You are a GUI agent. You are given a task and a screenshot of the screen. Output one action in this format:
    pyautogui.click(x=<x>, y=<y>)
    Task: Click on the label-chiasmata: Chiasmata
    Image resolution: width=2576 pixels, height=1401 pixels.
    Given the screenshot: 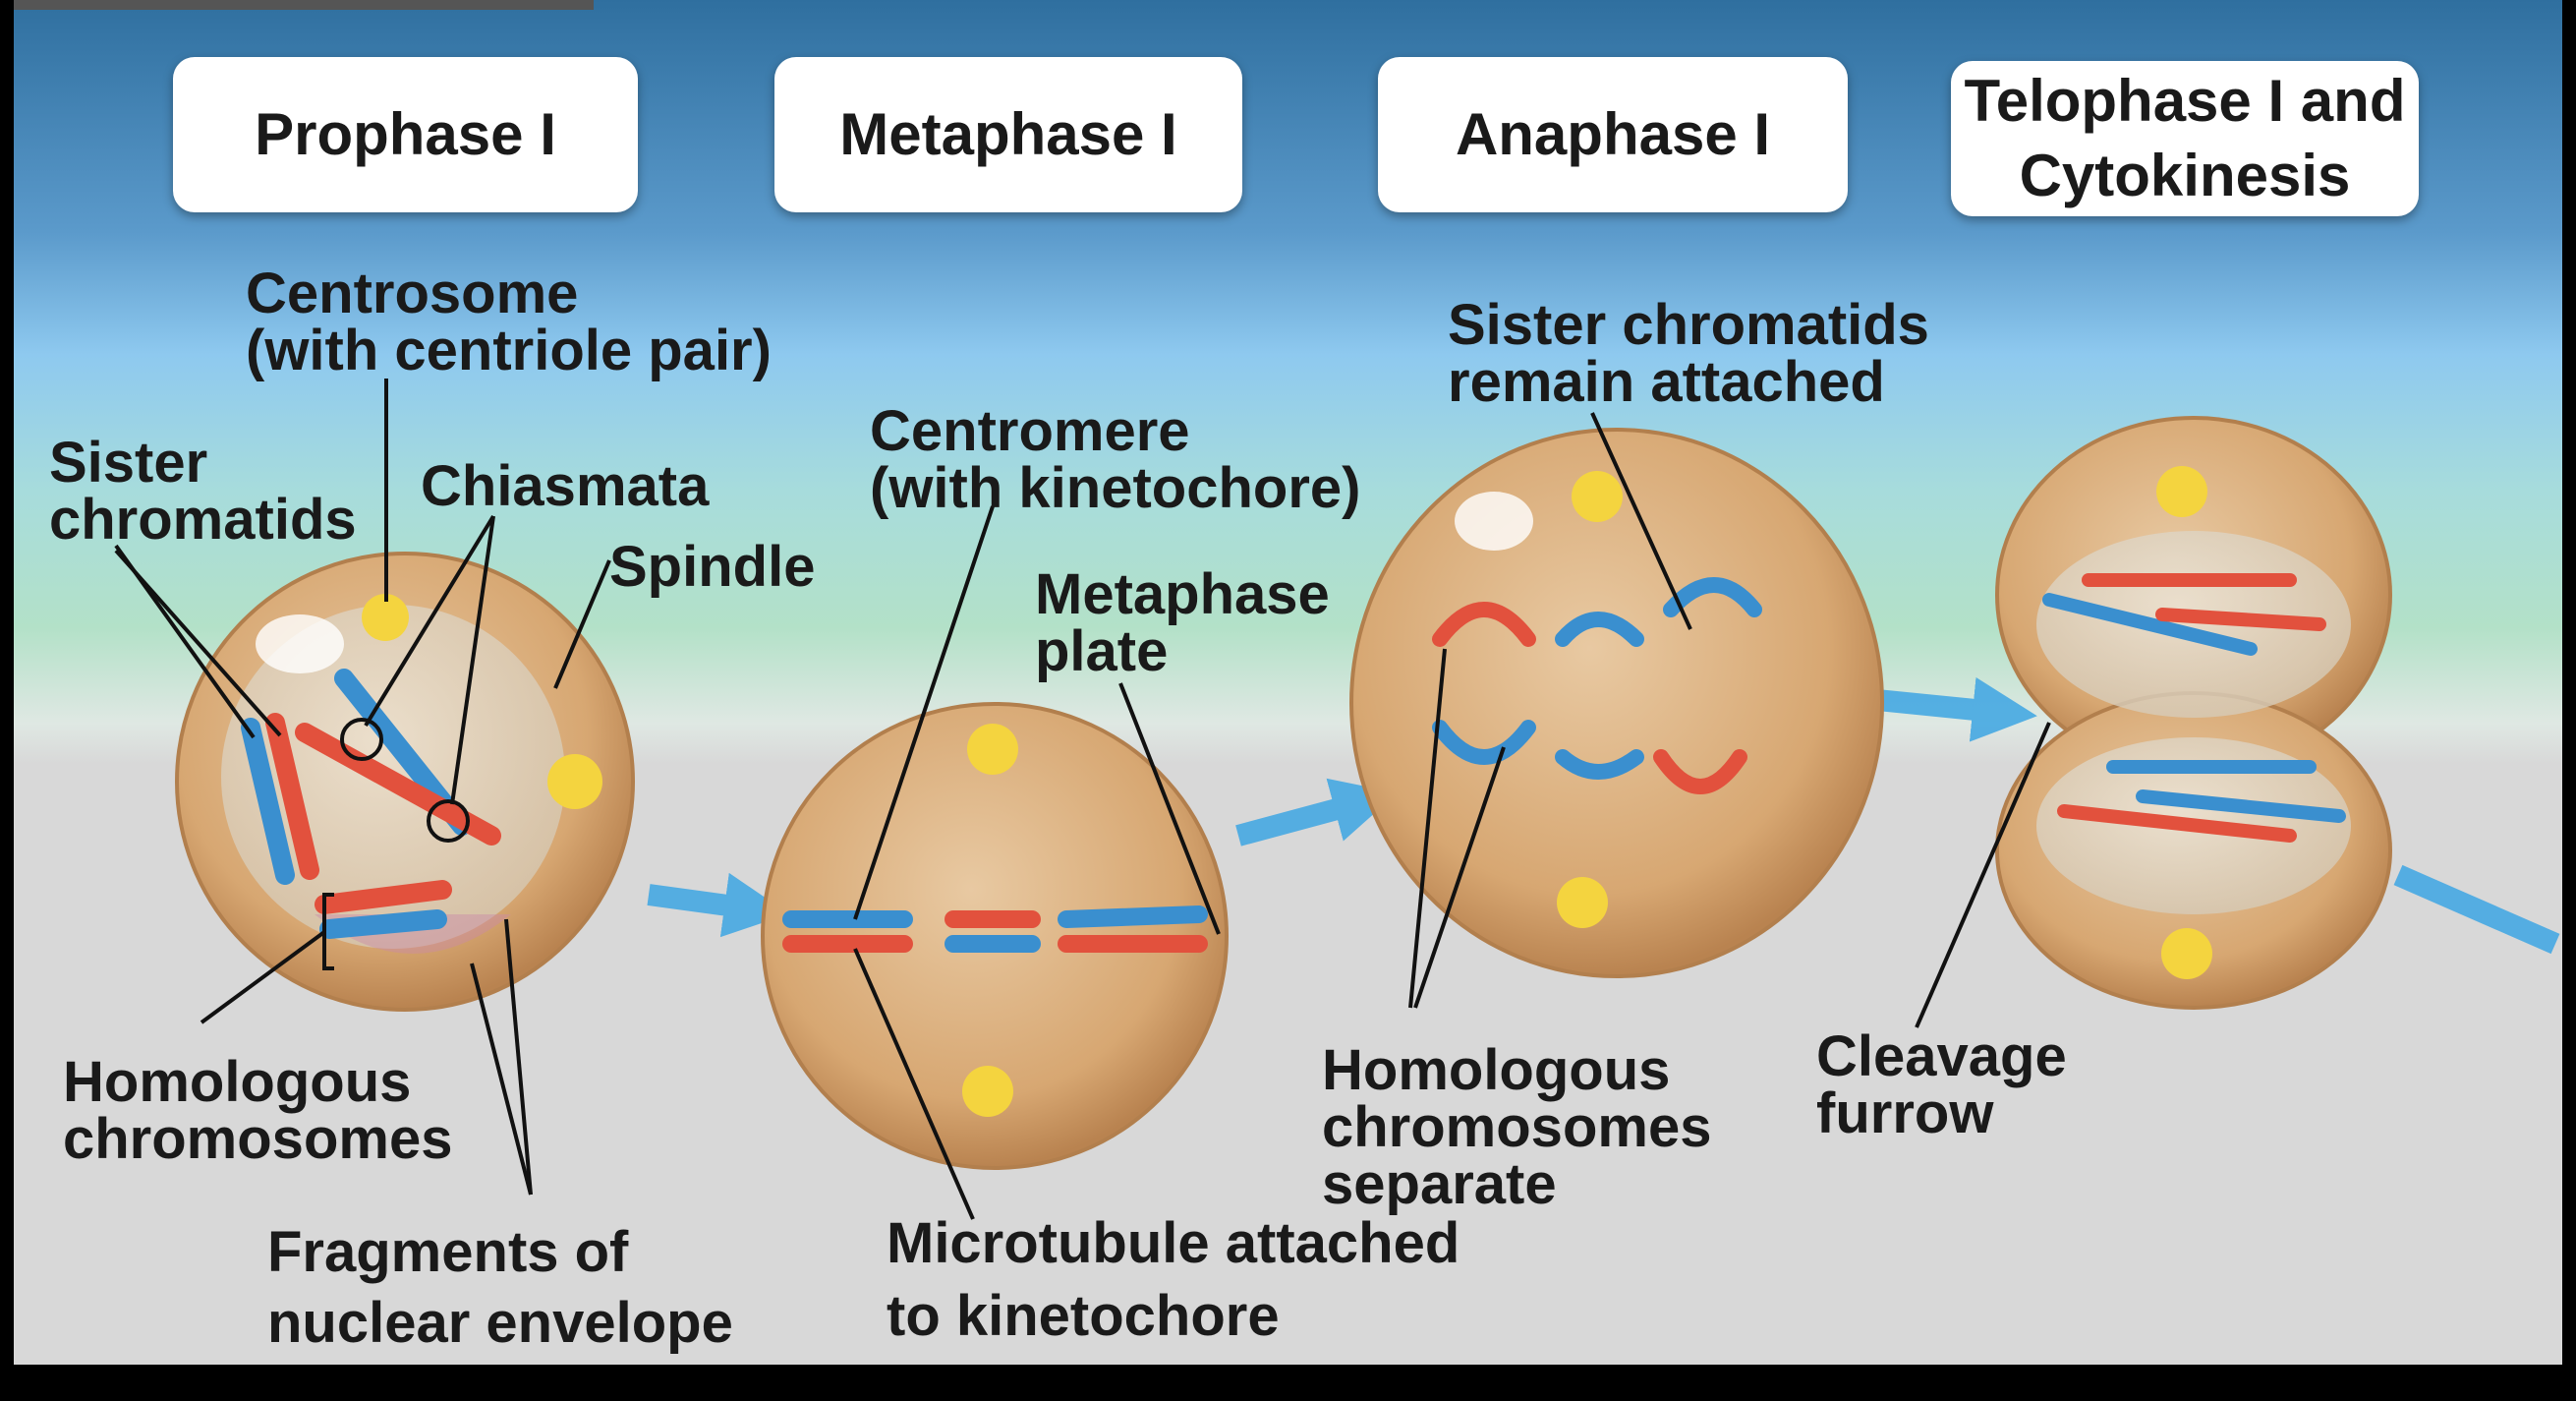 What is the action you would take?
    pyautogui.click(x=565, y=486)
    